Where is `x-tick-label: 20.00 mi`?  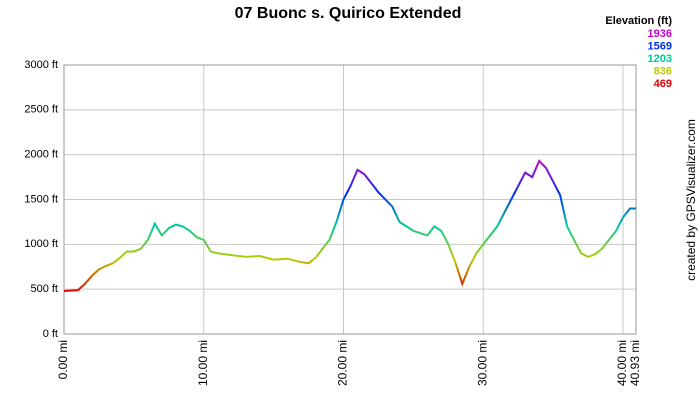 x-tick-label: 20.00 mi is located at coordinates (343, 363).